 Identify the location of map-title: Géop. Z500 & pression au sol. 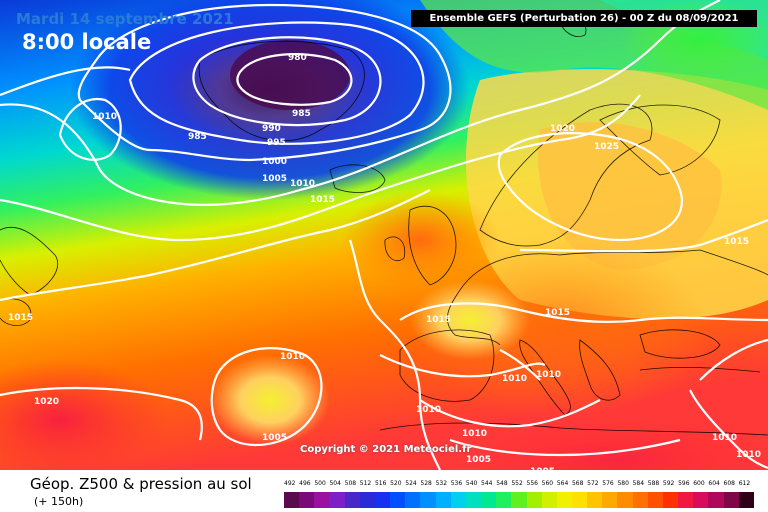
(141, 484).